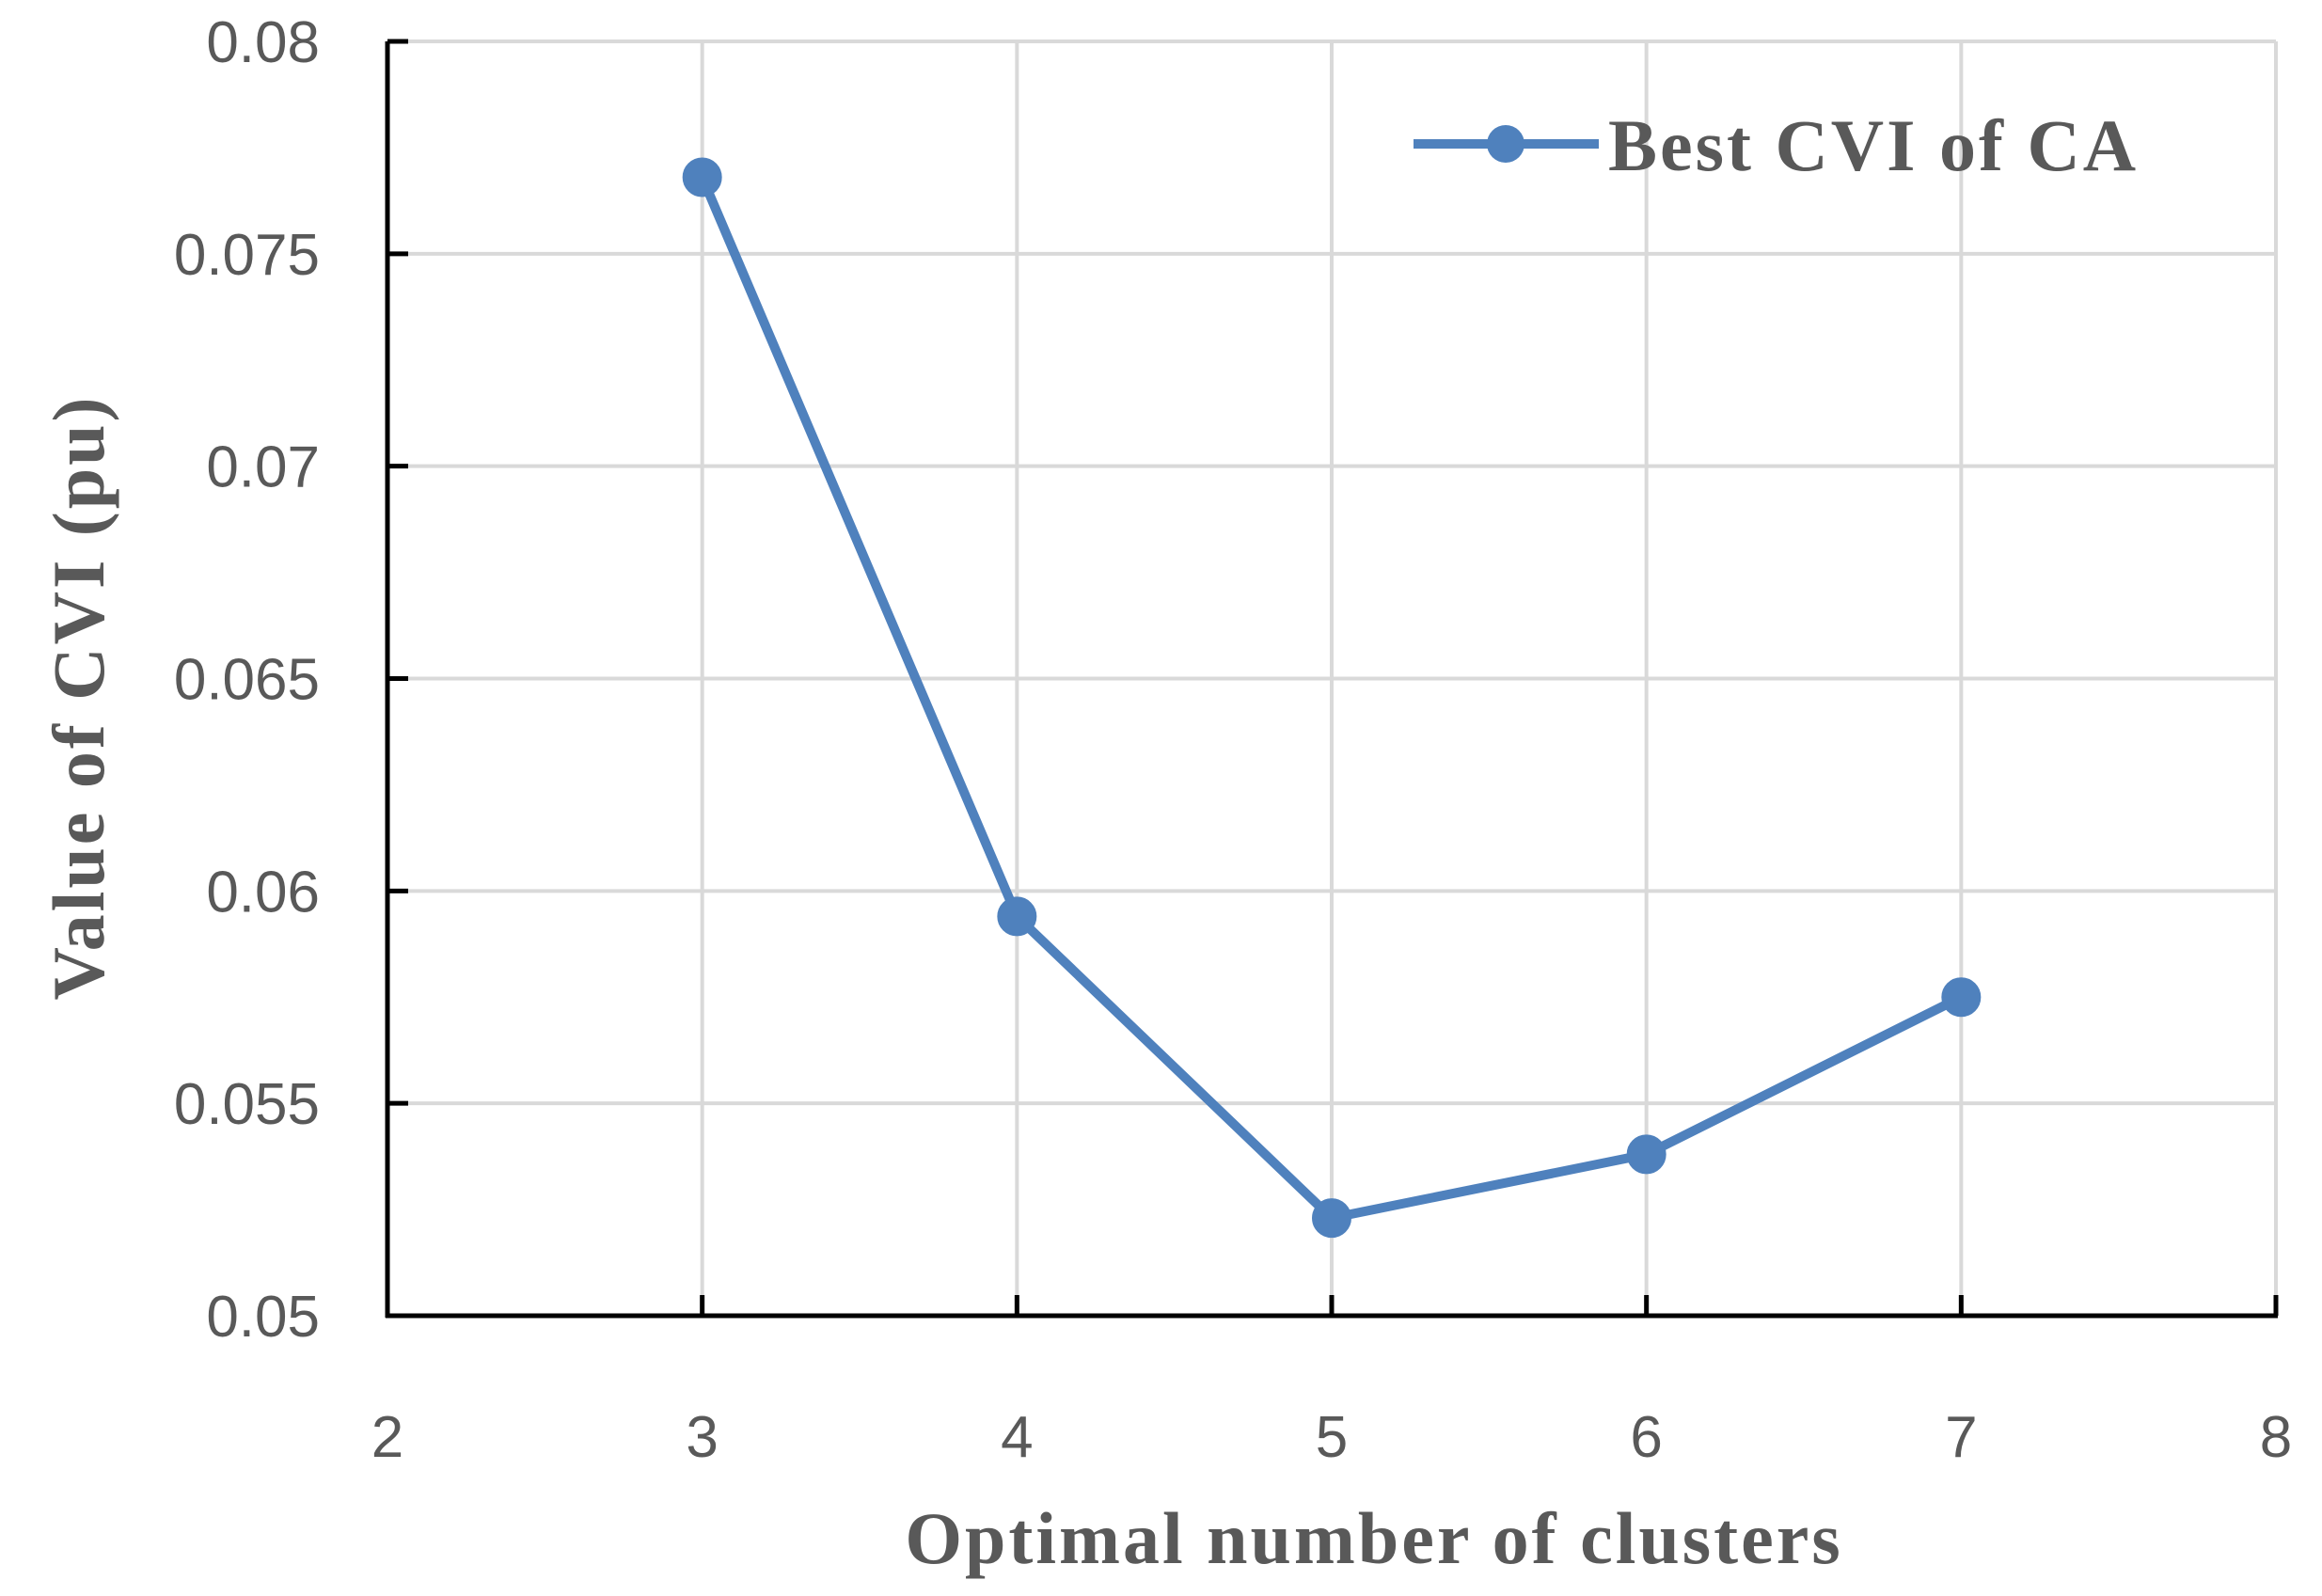 This screenshot has height=1596, width=2322. What do you see at coordinates (263, 892) in the screenshot?
I see `y-tick-label: 0.06` at bounding box center [263, 892].